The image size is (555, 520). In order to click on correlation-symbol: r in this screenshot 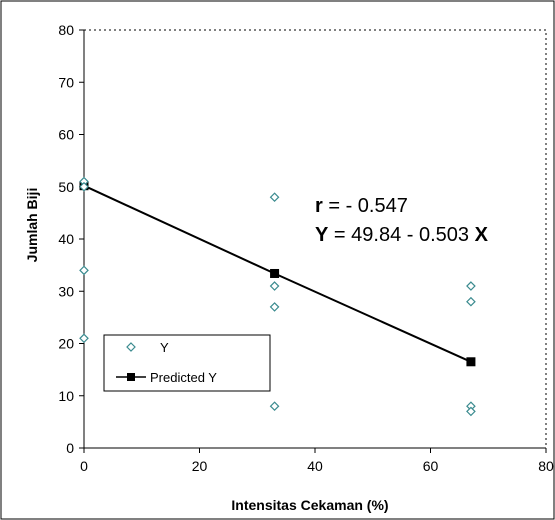, I will do `click(319, 206)`.